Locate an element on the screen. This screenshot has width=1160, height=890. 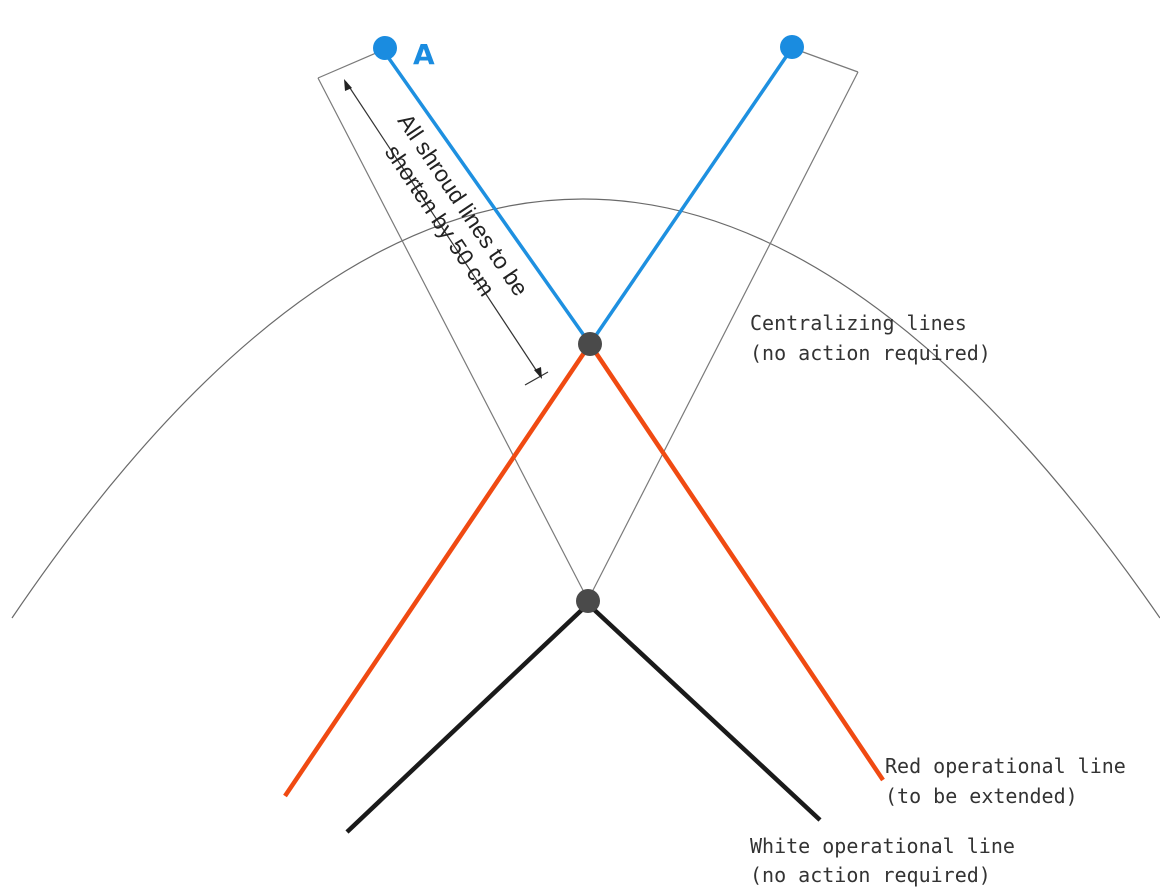
attachment-point-a is located at coordinates (385, 48).